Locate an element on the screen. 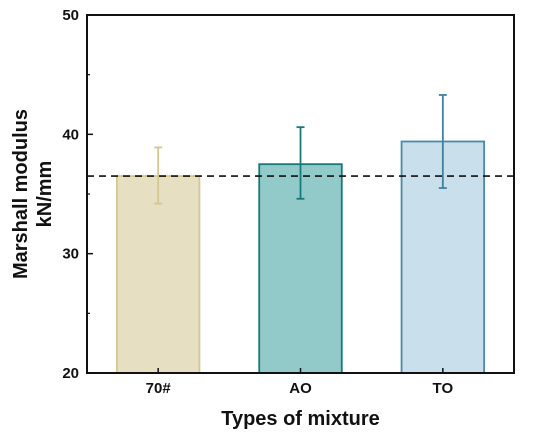  y-tick-label: 40 is located at coordinates (70, 134).